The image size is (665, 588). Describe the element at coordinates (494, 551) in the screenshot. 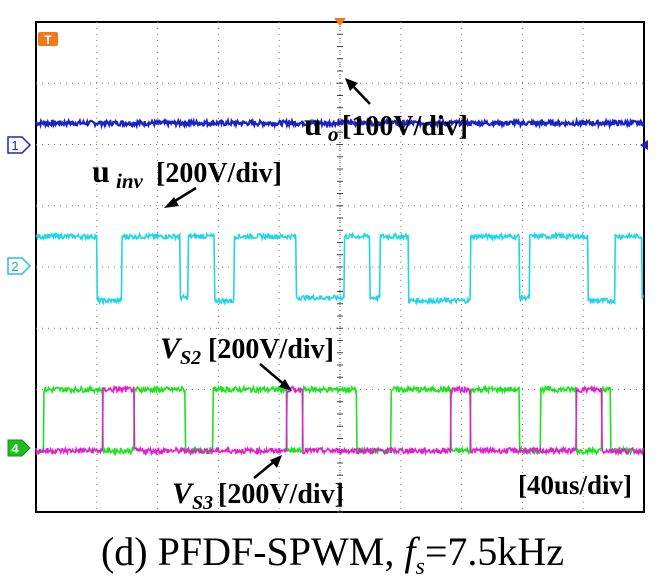

I see `caption-value: =7.5kHz` at that location.